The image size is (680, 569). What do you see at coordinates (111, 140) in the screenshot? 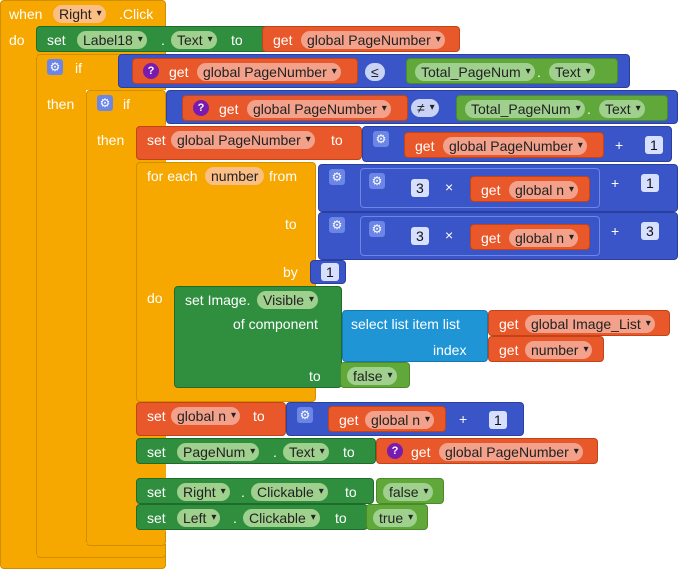
I see `then-label: then` at bounding box center [111, 140].